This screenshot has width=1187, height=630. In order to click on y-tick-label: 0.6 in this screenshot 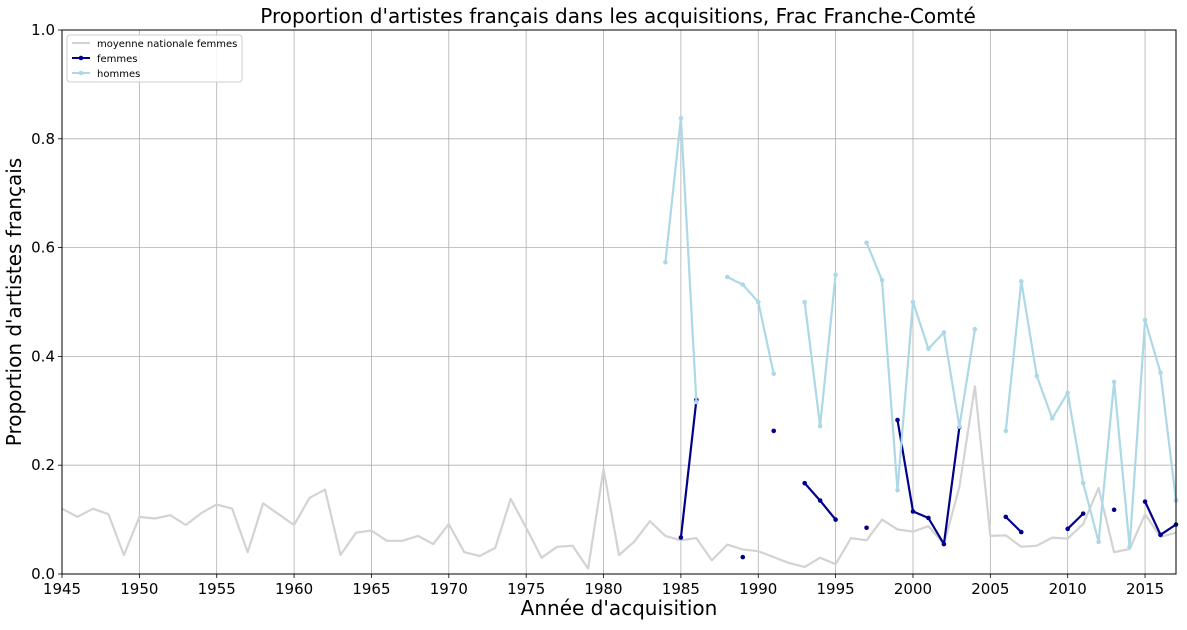, I will do `click(43, 248)`.